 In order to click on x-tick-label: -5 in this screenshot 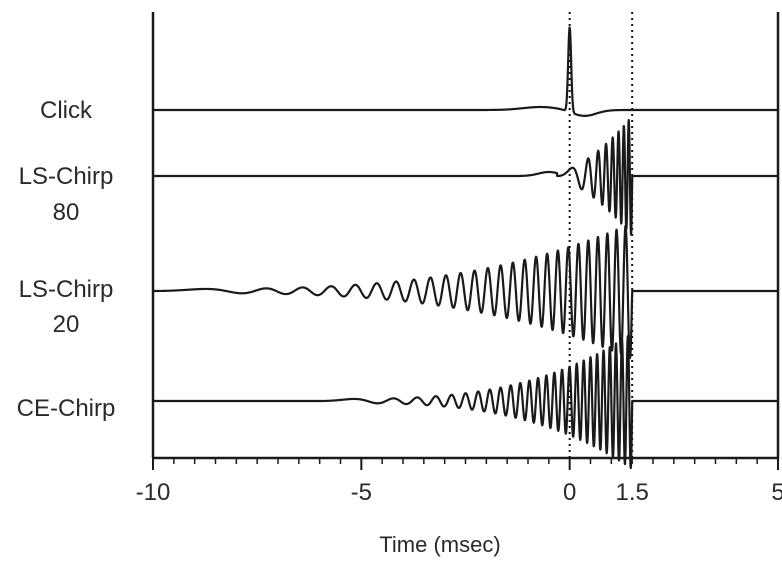, I will do `click(361, 492)`.